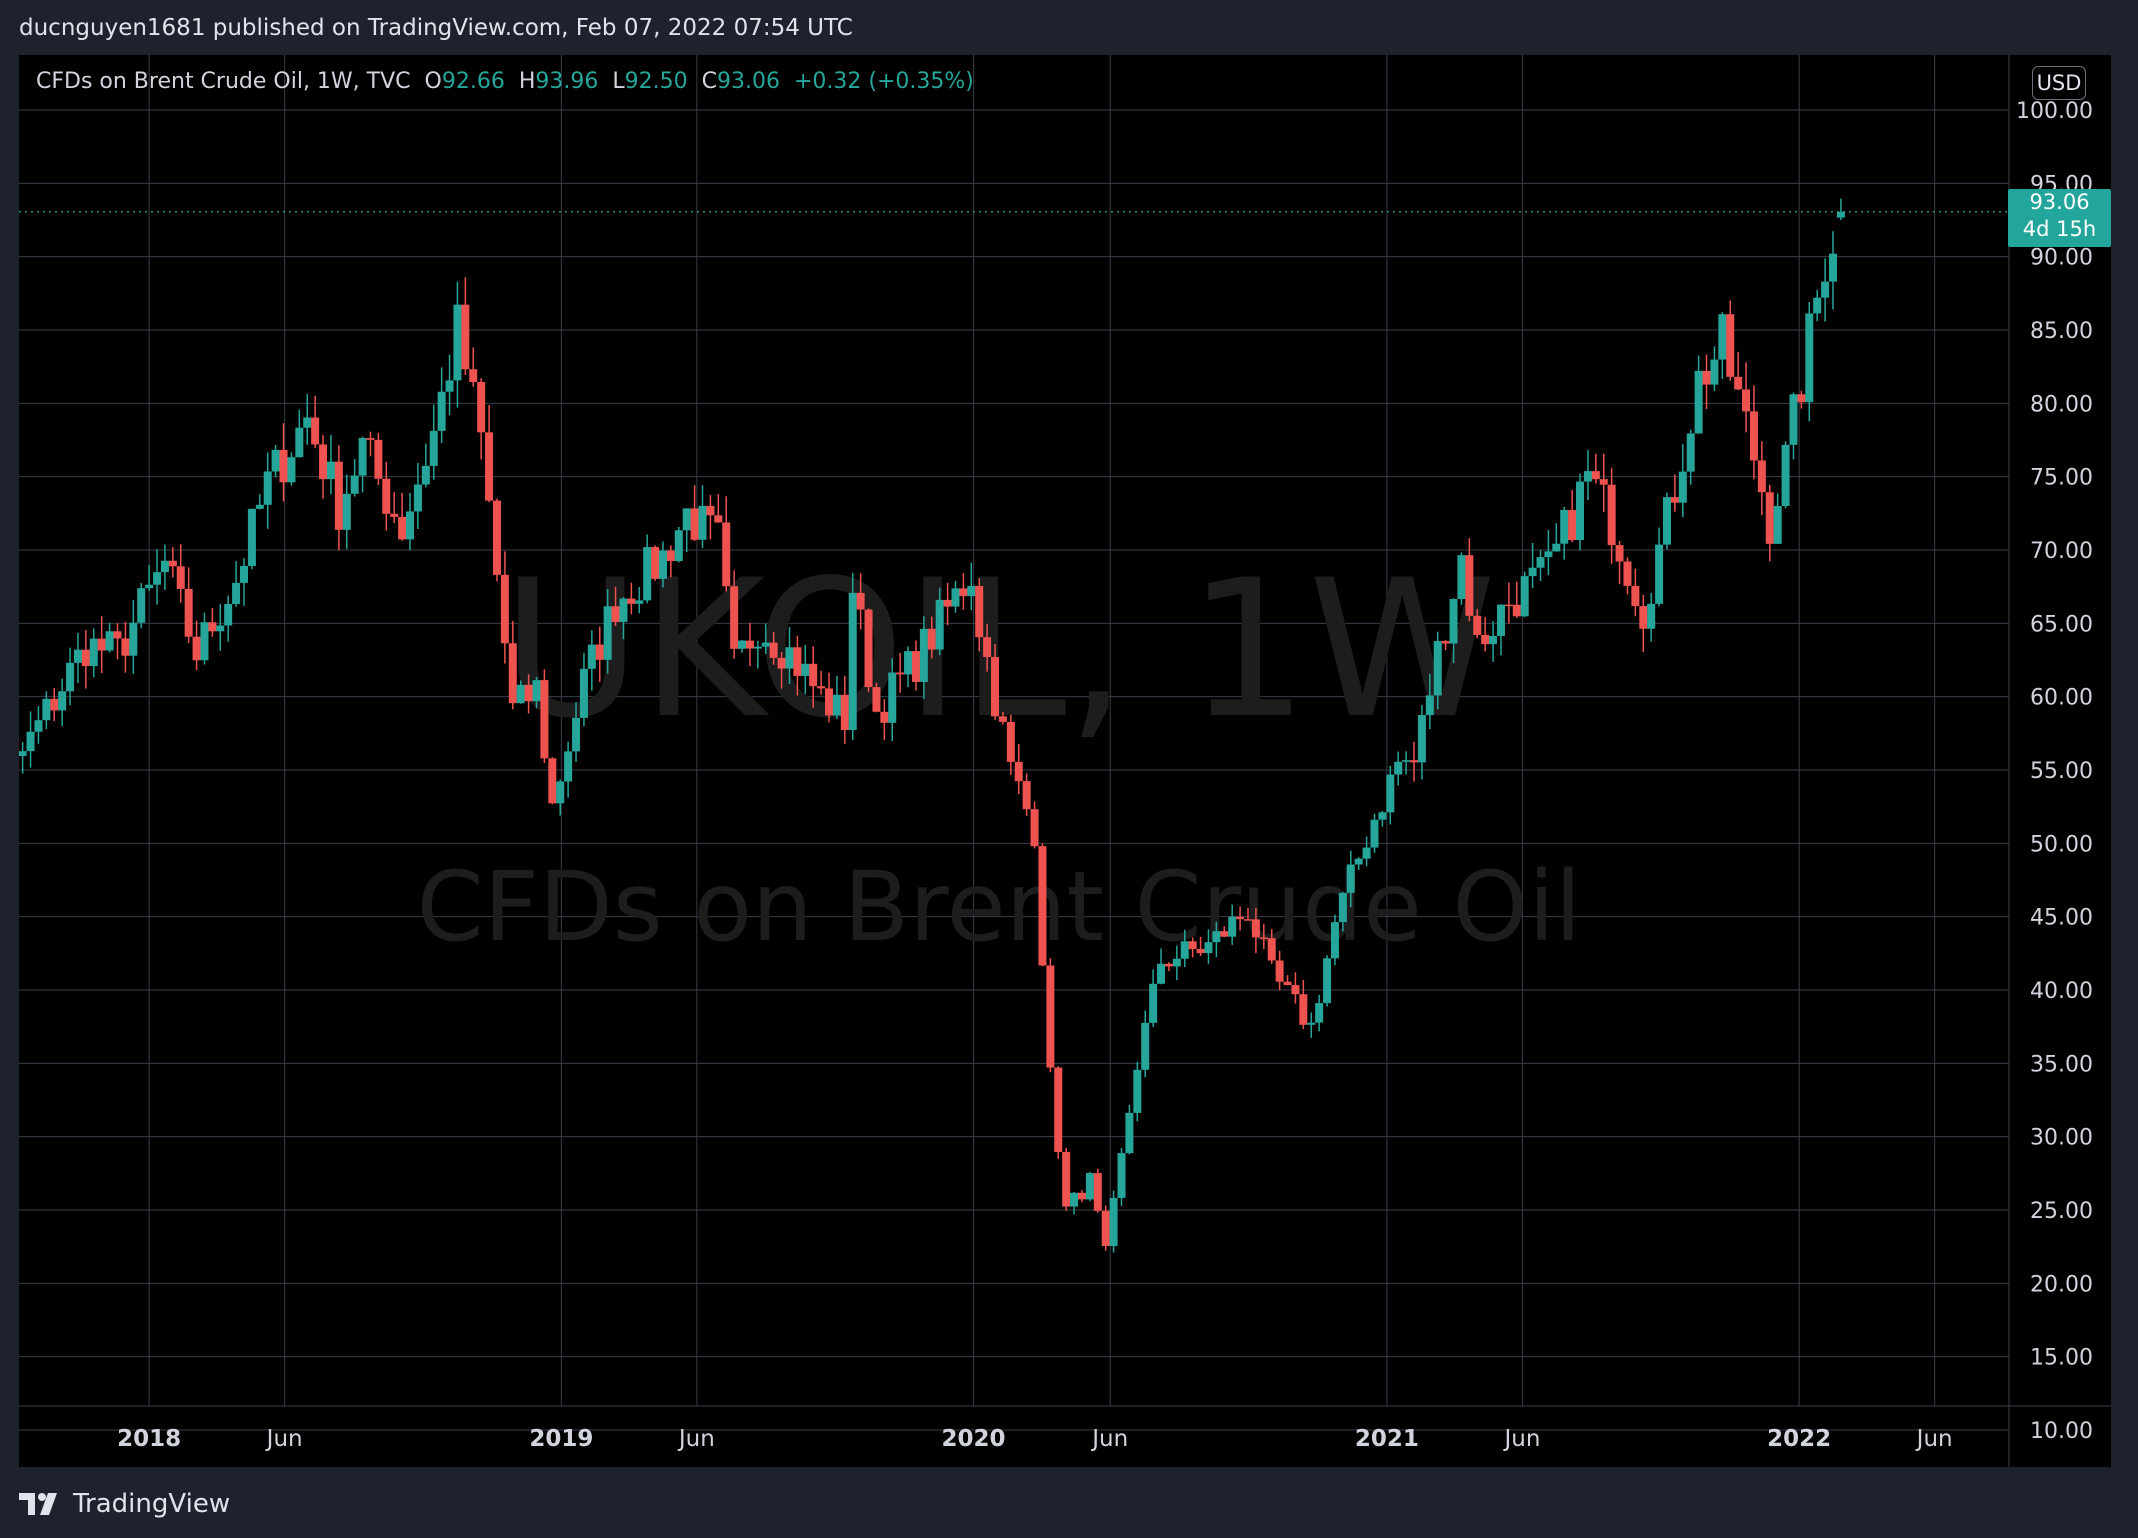 The width and height of the screenshot is (2138, 1538). What do you see at coordinates (999, 907) in the screenshot?
I see `watermark-description: CFDs on Brent Crude Oil` at bounding box center [999, 907].